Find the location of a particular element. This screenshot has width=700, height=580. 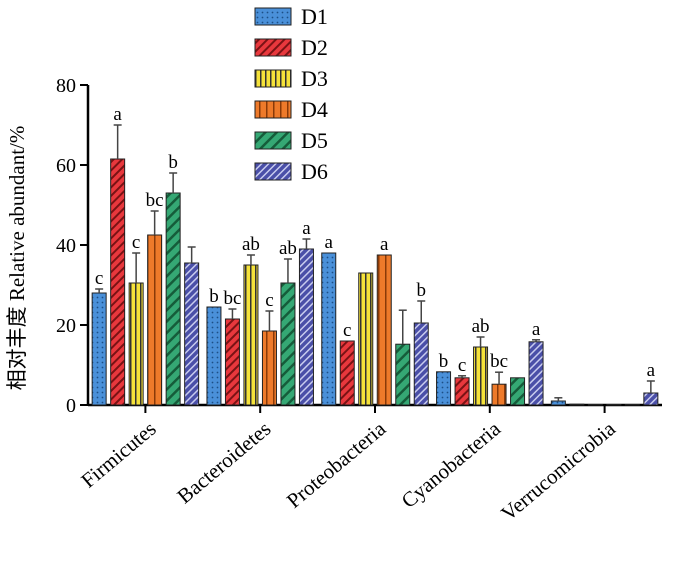

legend-label: D5 is located at coordinates (314, 140).